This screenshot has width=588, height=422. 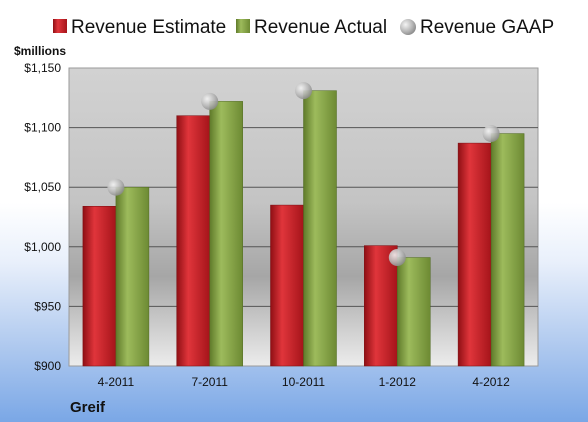 What do you see at coordinates (320, 27) in the screenshot?
I see `legend-label-revenue-actual: Revenue Actual` at bounding box center [320, 27].